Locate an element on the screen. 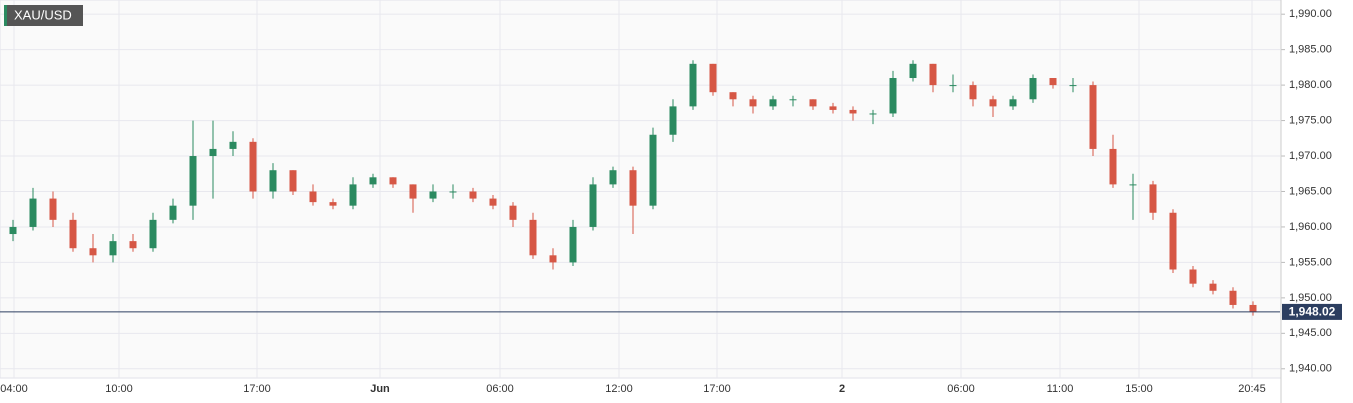 This screenshot has width=1353, height=403. y-tick-label: 1,950.00 is located at coordinates (1310, 298).